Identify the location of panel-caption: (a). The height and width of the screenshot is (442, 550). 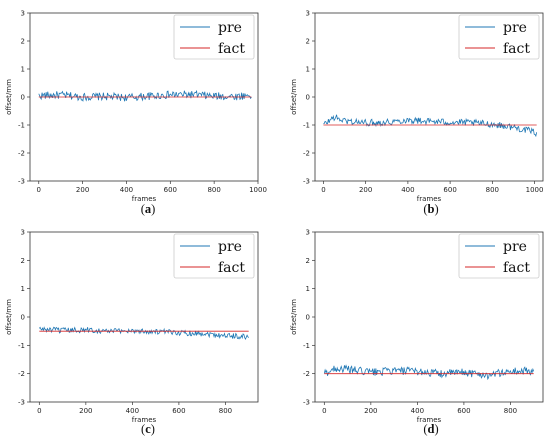
(148, 209).